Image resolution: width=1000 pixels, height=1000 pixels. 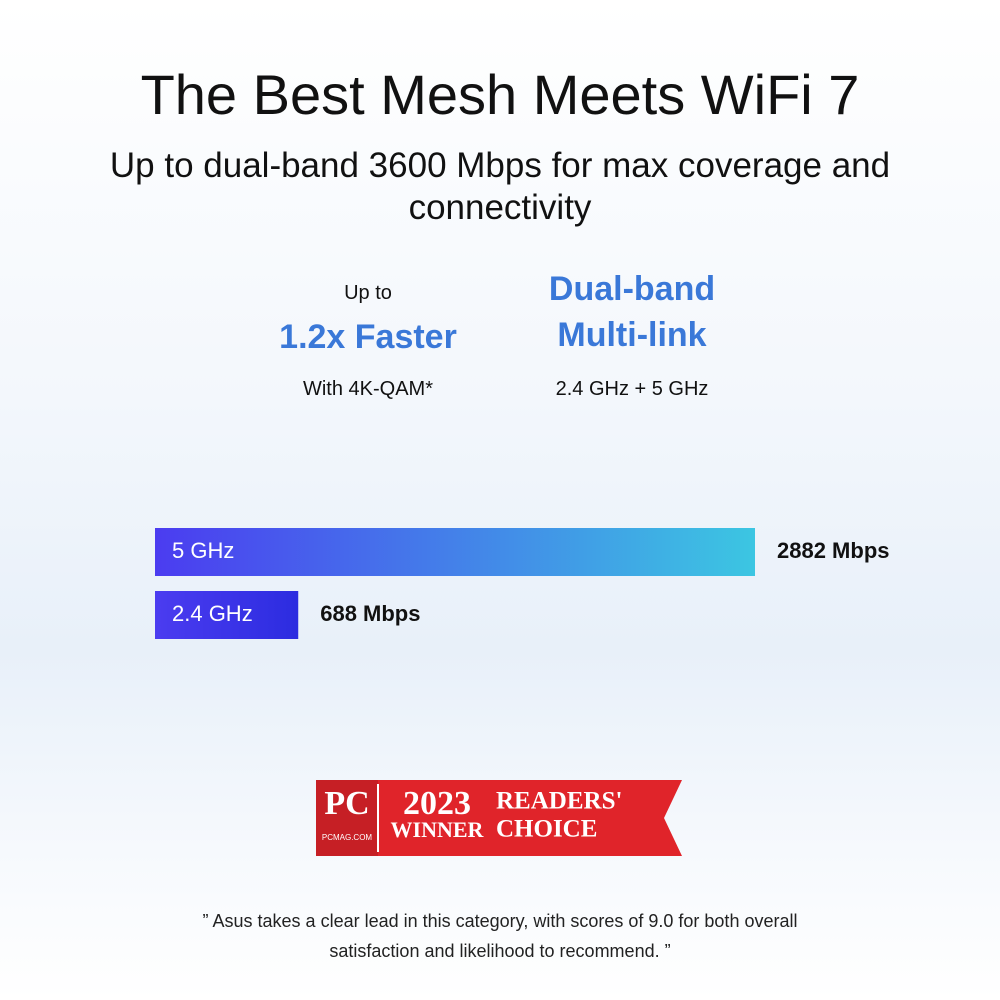 What do you see at coordinates (833, 550) in the screenshot?
I see `bar-value-label: 2882 Mbps` at bounding box center [833, 550].